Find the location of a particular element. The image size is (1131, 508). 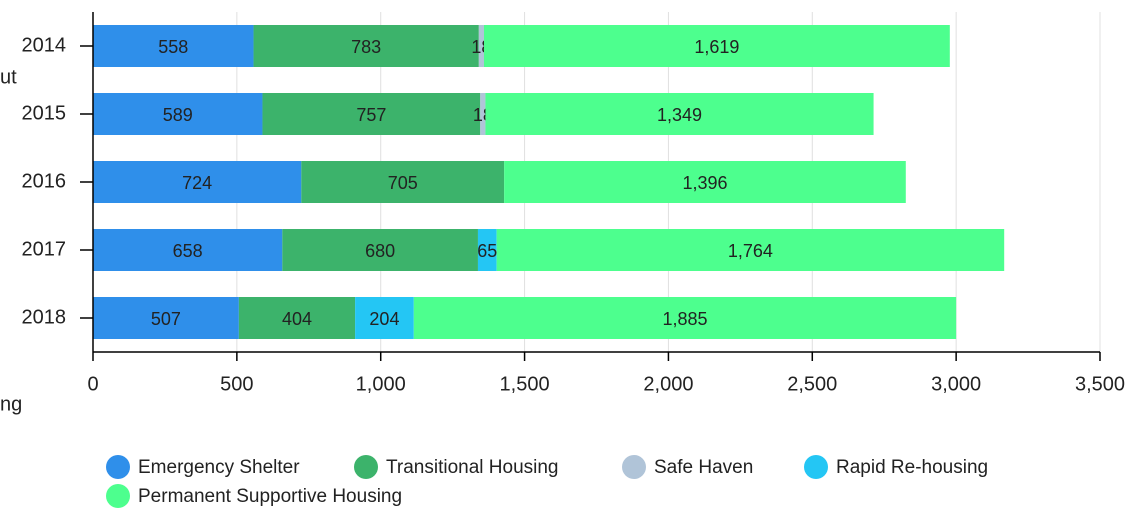

data-label: 1,764 is located at coordinates (750, 251).